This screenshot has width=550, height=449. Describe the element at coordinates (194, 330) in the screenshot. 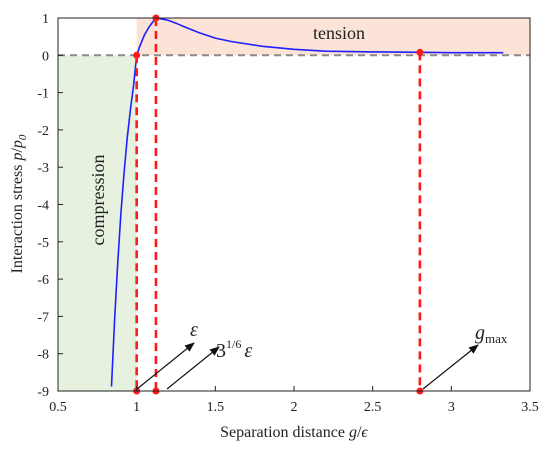

I see `annotation-epsilon: ε` at that location.